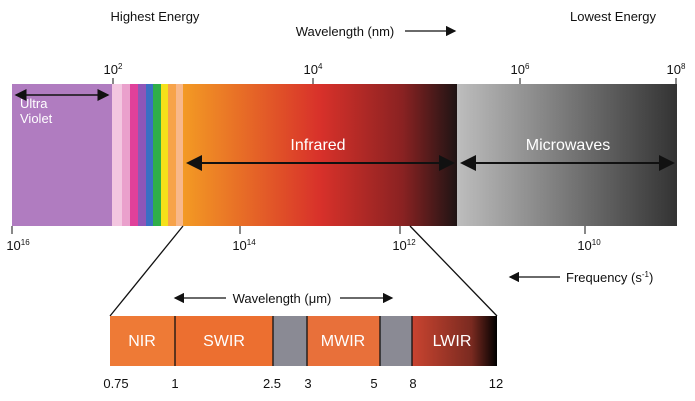  I want to click on detail-axis-label: Wavelength (μm), so click(282, 298).